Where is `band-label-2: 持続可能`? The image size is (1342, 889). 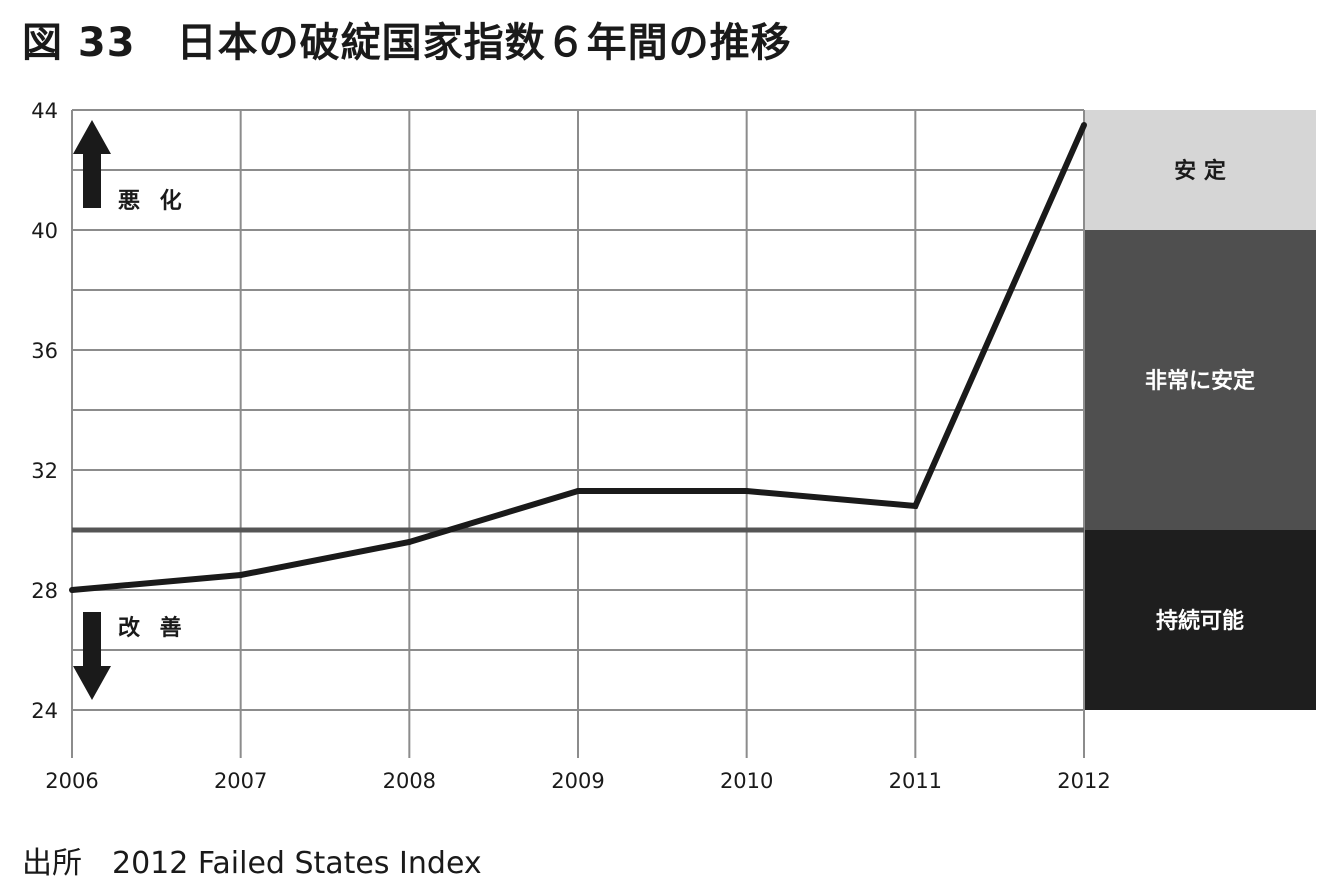
band-label-2: 持続可能 is located at coordinates (1200, 621).